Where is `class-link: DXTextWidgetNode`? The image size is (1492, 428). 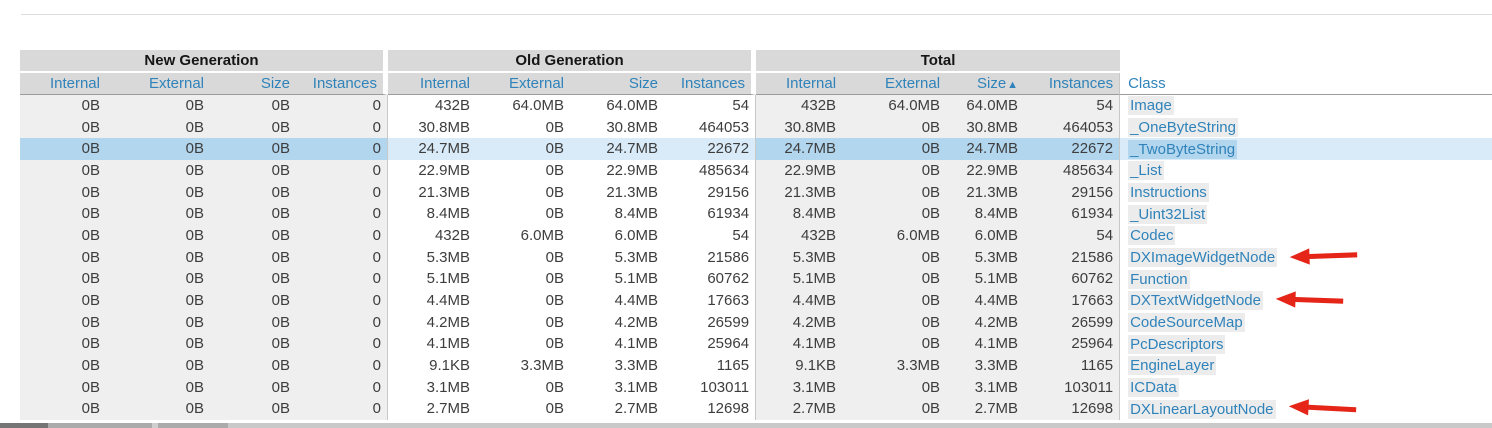 class-link: DXTextWidgetNode is located at coordinates (1195, 301).